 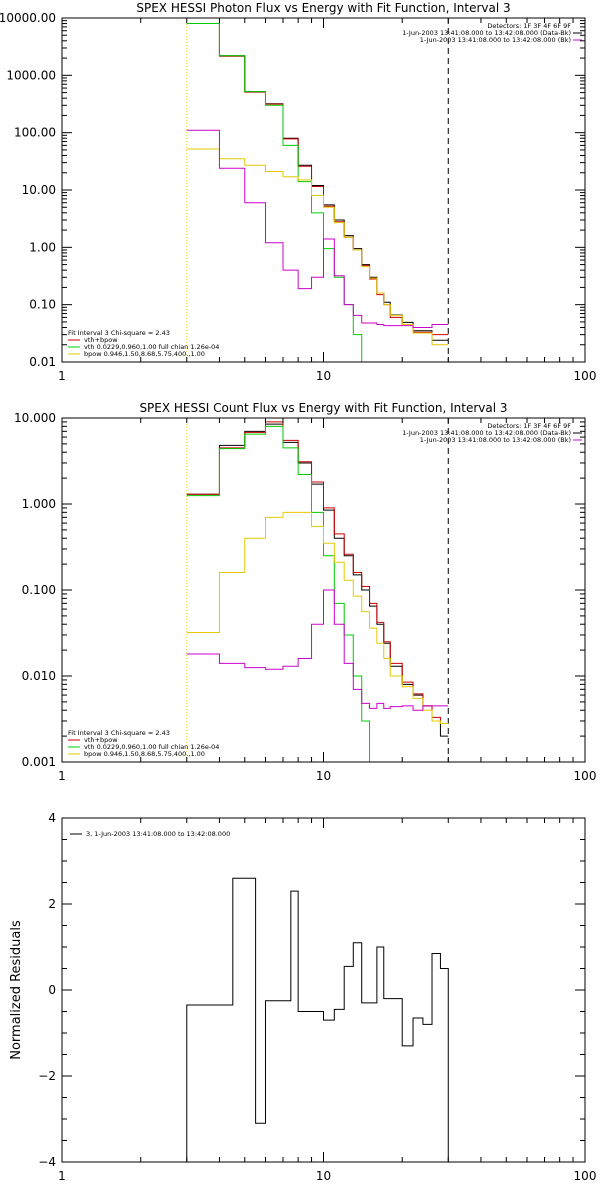 What do you see at coordinates (47, 1162) in the screenshot?
I see `y-tick-label: −4` at bounding box center [47, 1162].